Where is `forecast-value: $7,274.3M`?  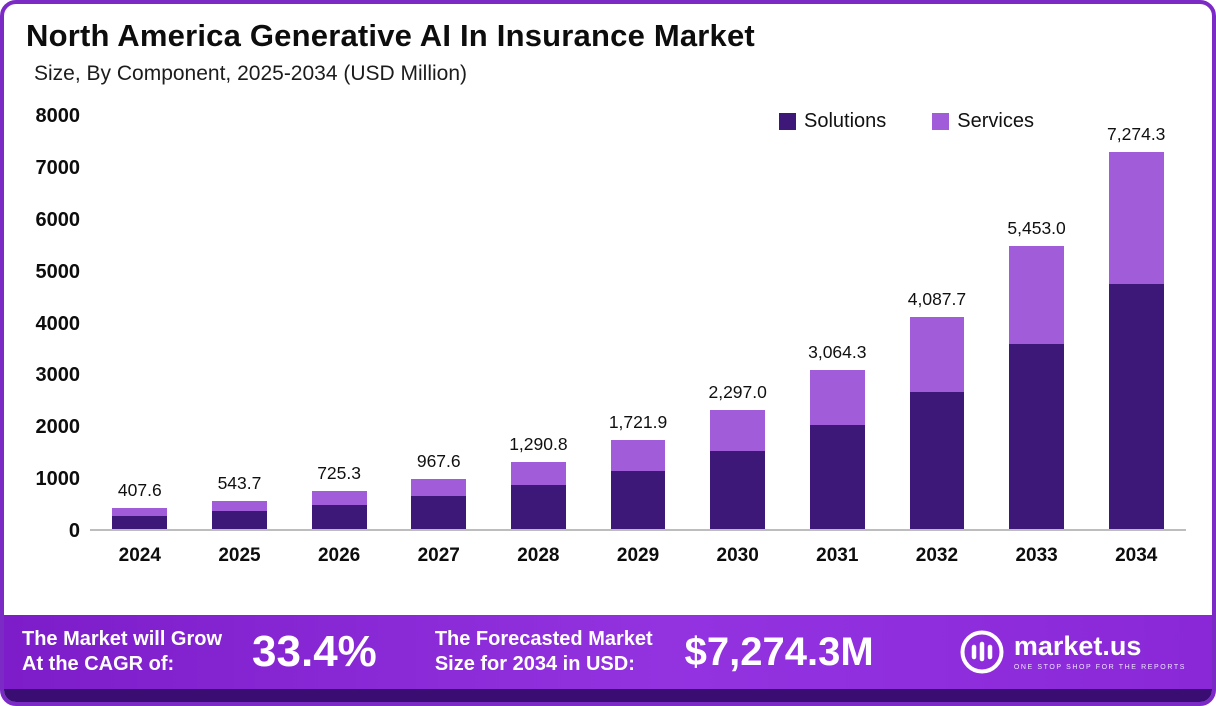
forecast-value: $7,274.3M is located at coordinates (779, 651).